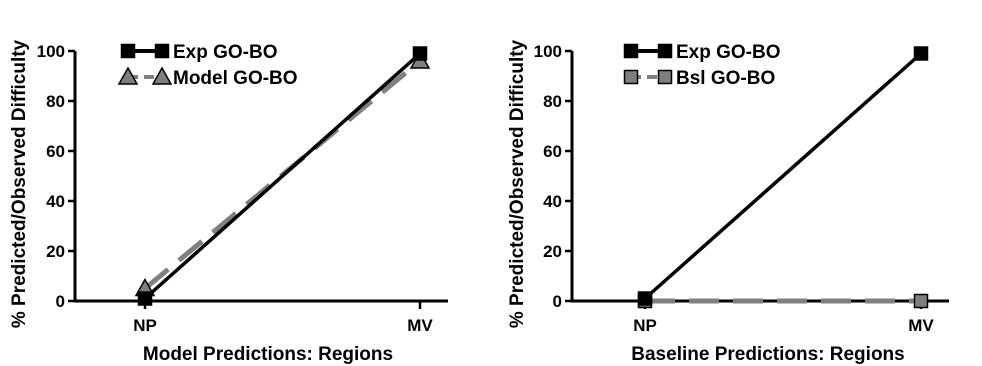  Describe the element at coordinates (767, 354) in the screenshot. I see `x-axis-title: Baseline Predictions: Regions` at that location.